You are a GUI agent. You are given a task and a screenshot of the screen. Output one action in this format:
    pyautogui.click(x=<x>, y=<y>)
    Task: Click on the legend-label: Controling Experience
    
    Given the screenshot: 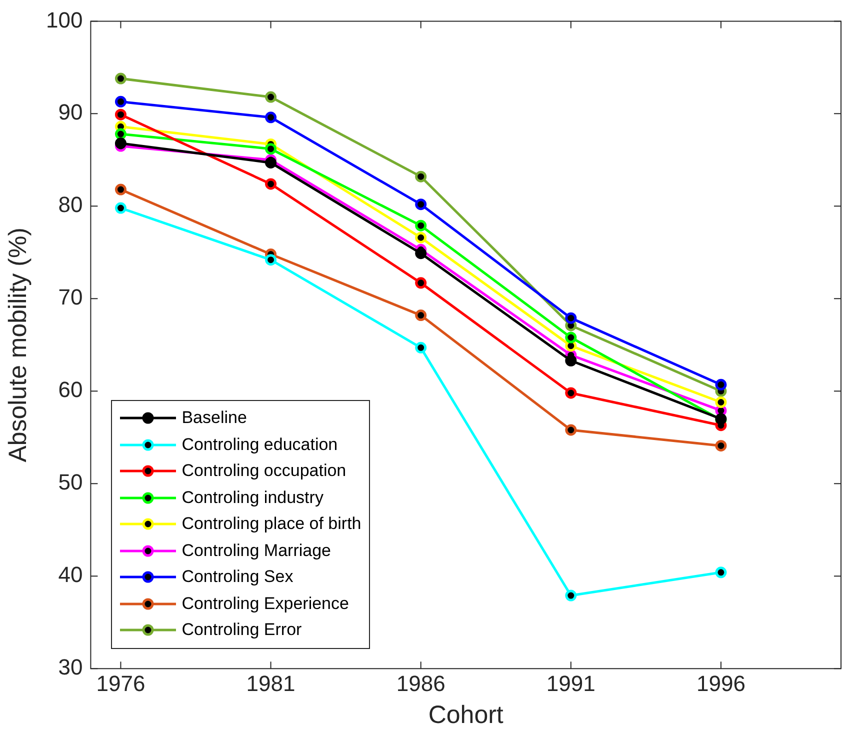 What is the action you would take?
    pyautogui.click(x=265, y=604)
    